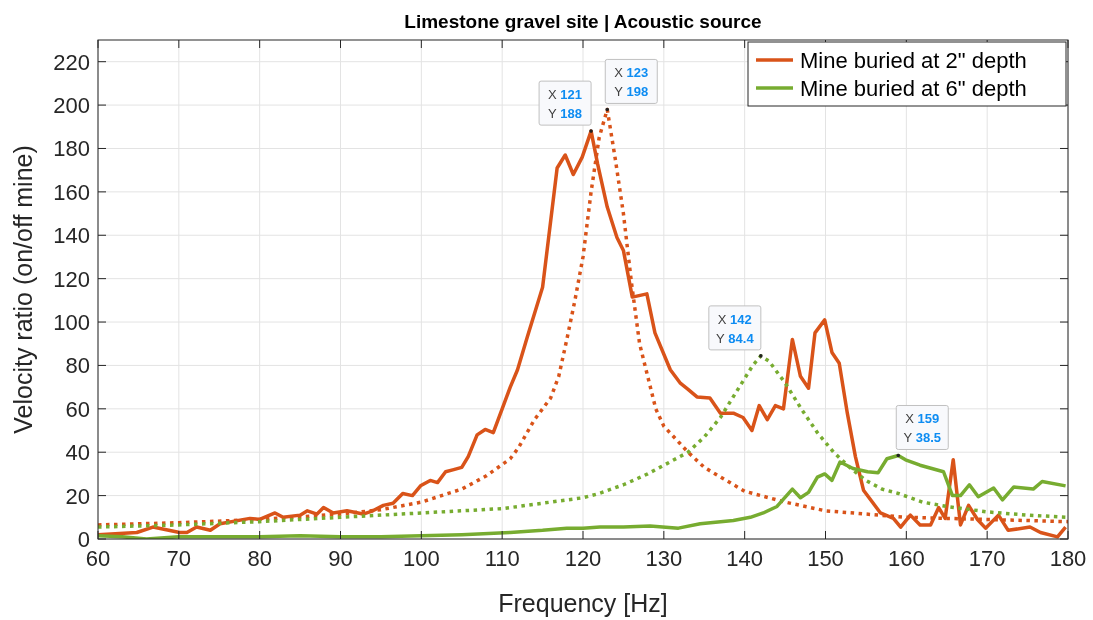 Image resolution: width=1093 pixels, height=620 pixels. What do you see at coordinates (906, 558) in the screenshot?
I see `x-tick-label: 160` at bounding box center [906, 558].